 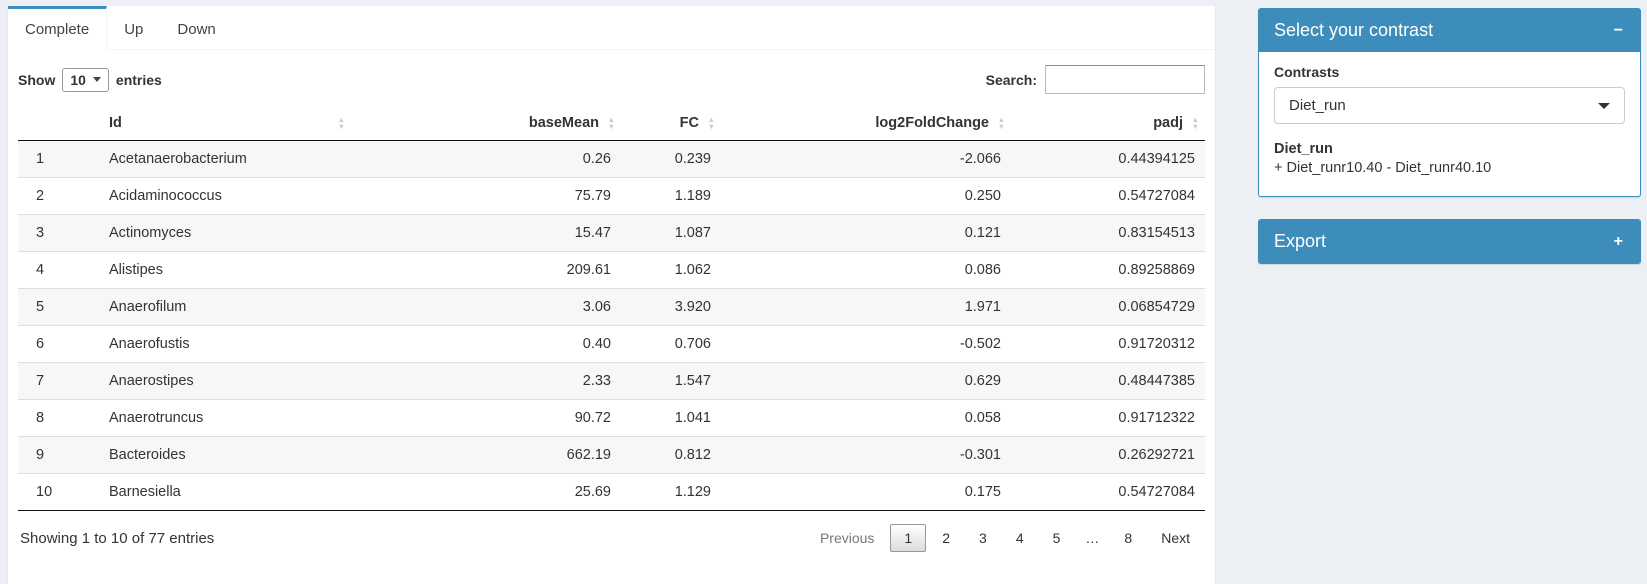 I want to click on cell: -0.502, so click(x=866, y=344).